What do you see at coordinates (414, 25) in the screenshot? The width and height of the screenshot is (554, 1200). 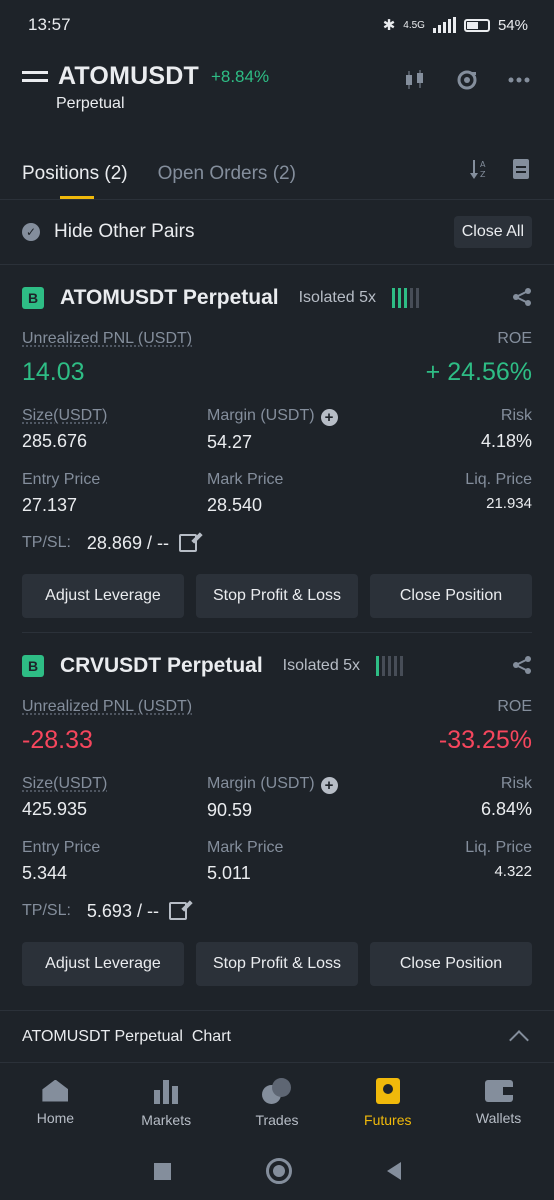 I see `network-type: 4.5G` at bounding box center [414, 25].